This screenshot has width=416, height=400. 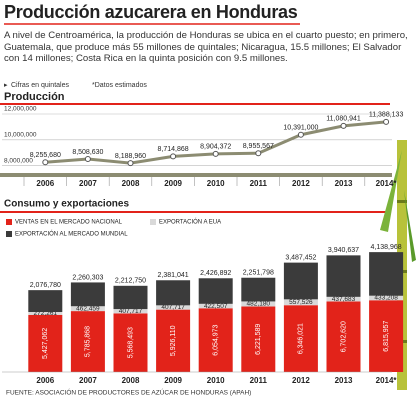 What do you see at coordinates (69, 223) in the screenshot?
I see `legend-label: VENTAS EN EL MERCADO NACIONAL` at bounding box center [69, 223].